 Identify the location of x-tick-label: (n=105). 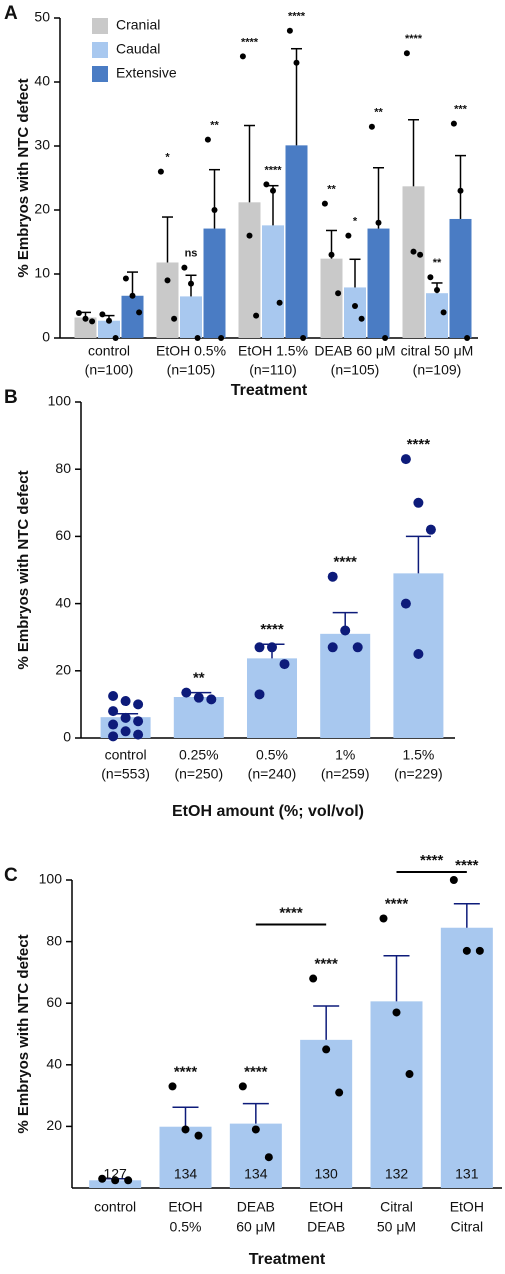
(355, 370).